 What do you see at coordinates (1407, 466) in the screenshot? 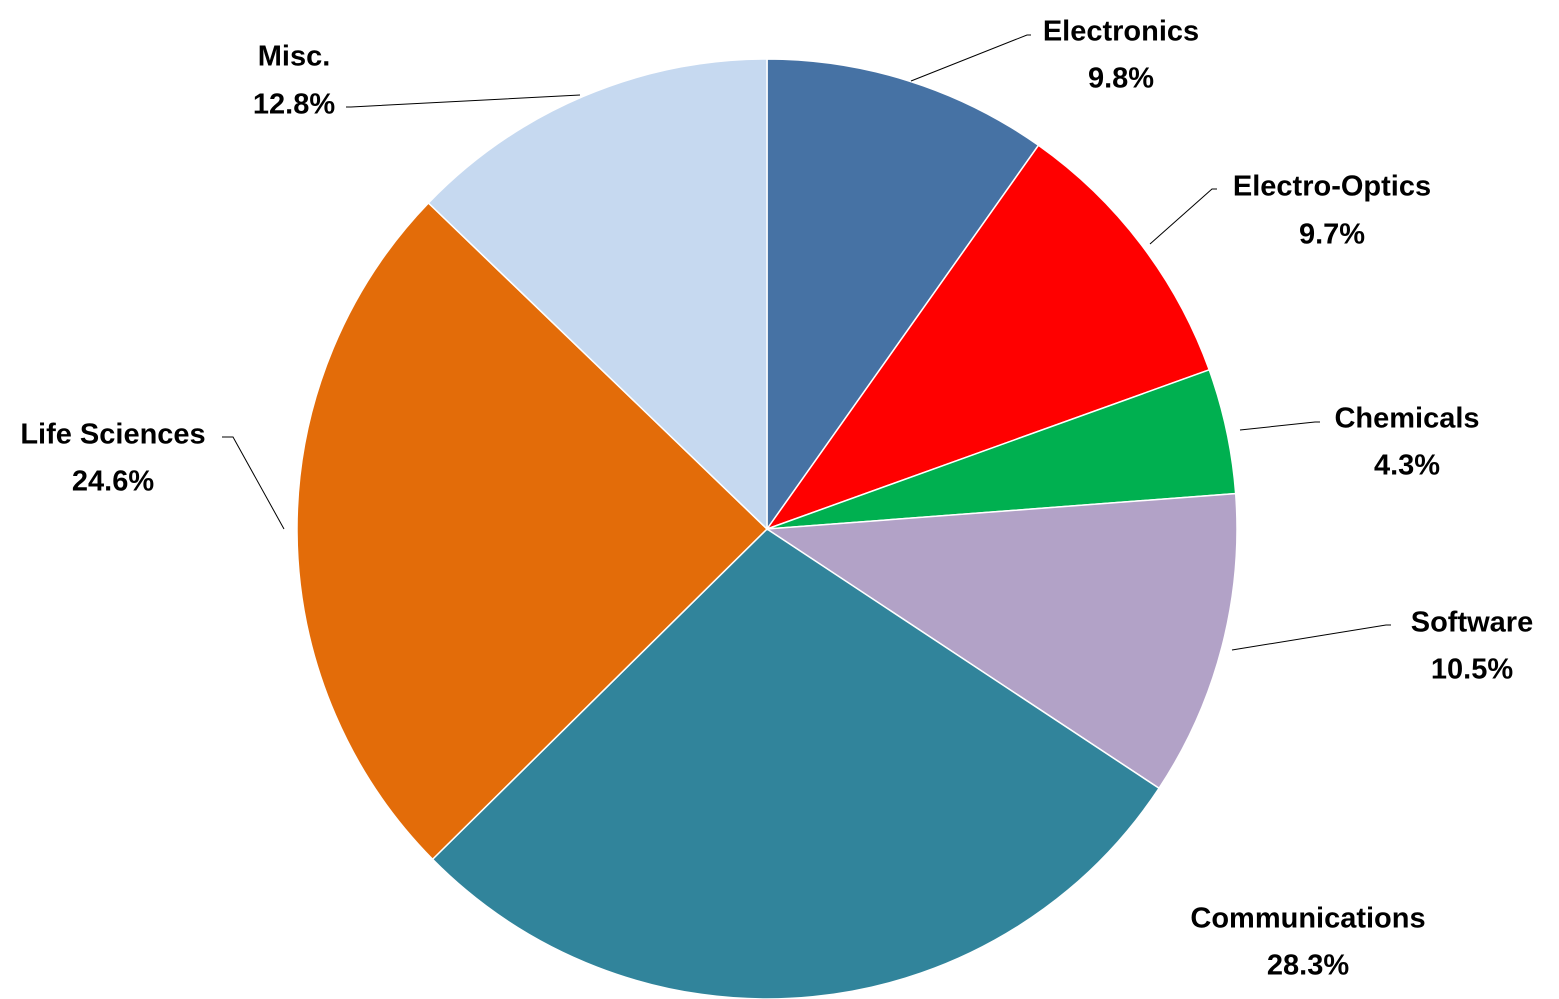
I see `data-label-value-chemicals: 4.3%` at bounding box center [1407, 466].